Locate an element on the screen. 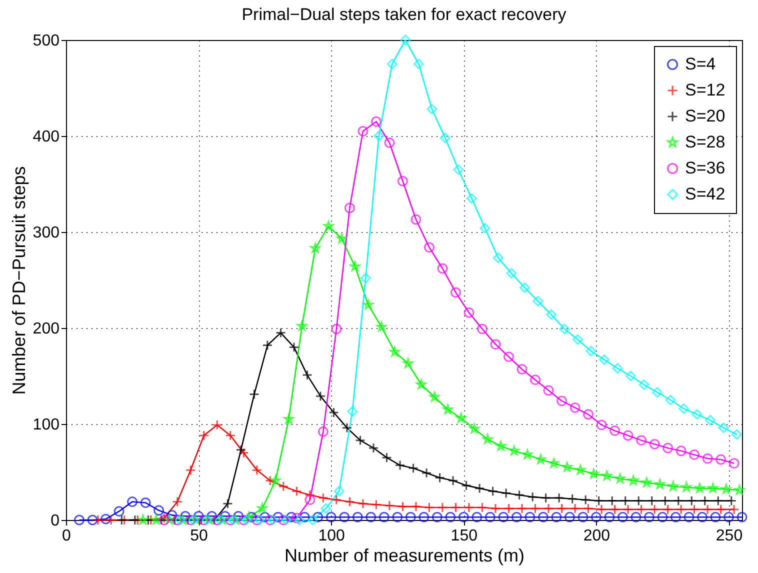  chart-title: Primal−Dual steps taken for exact recovery is located at coordinates (404, 14).